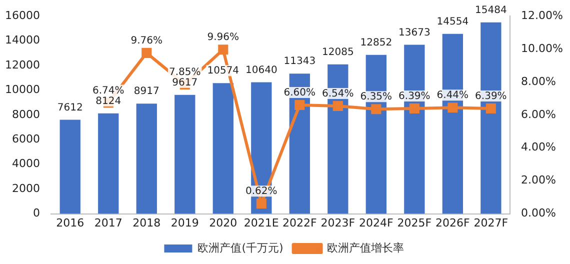 This screenshot has width=570, height=264. I want to click on legend-label: 欧洲产值增长率, so click(365, 247).